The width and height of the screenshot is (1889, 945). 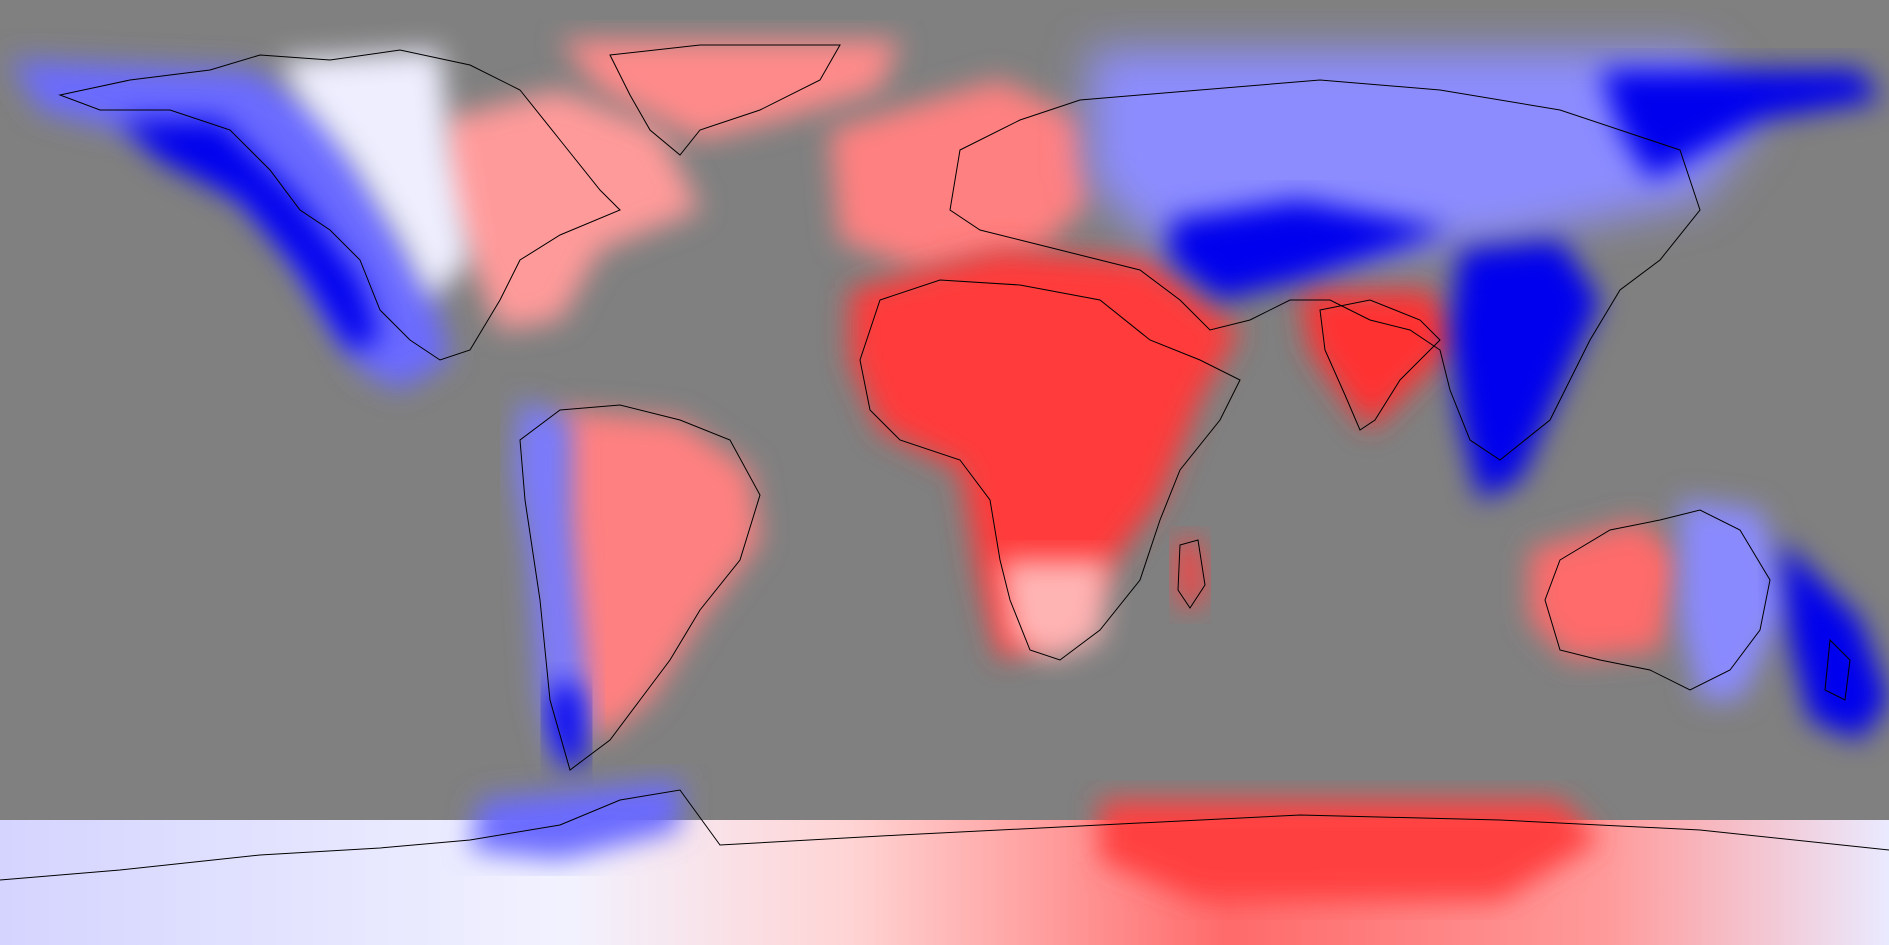 I want to click on coastline-india, so click(x=1380, y=365).